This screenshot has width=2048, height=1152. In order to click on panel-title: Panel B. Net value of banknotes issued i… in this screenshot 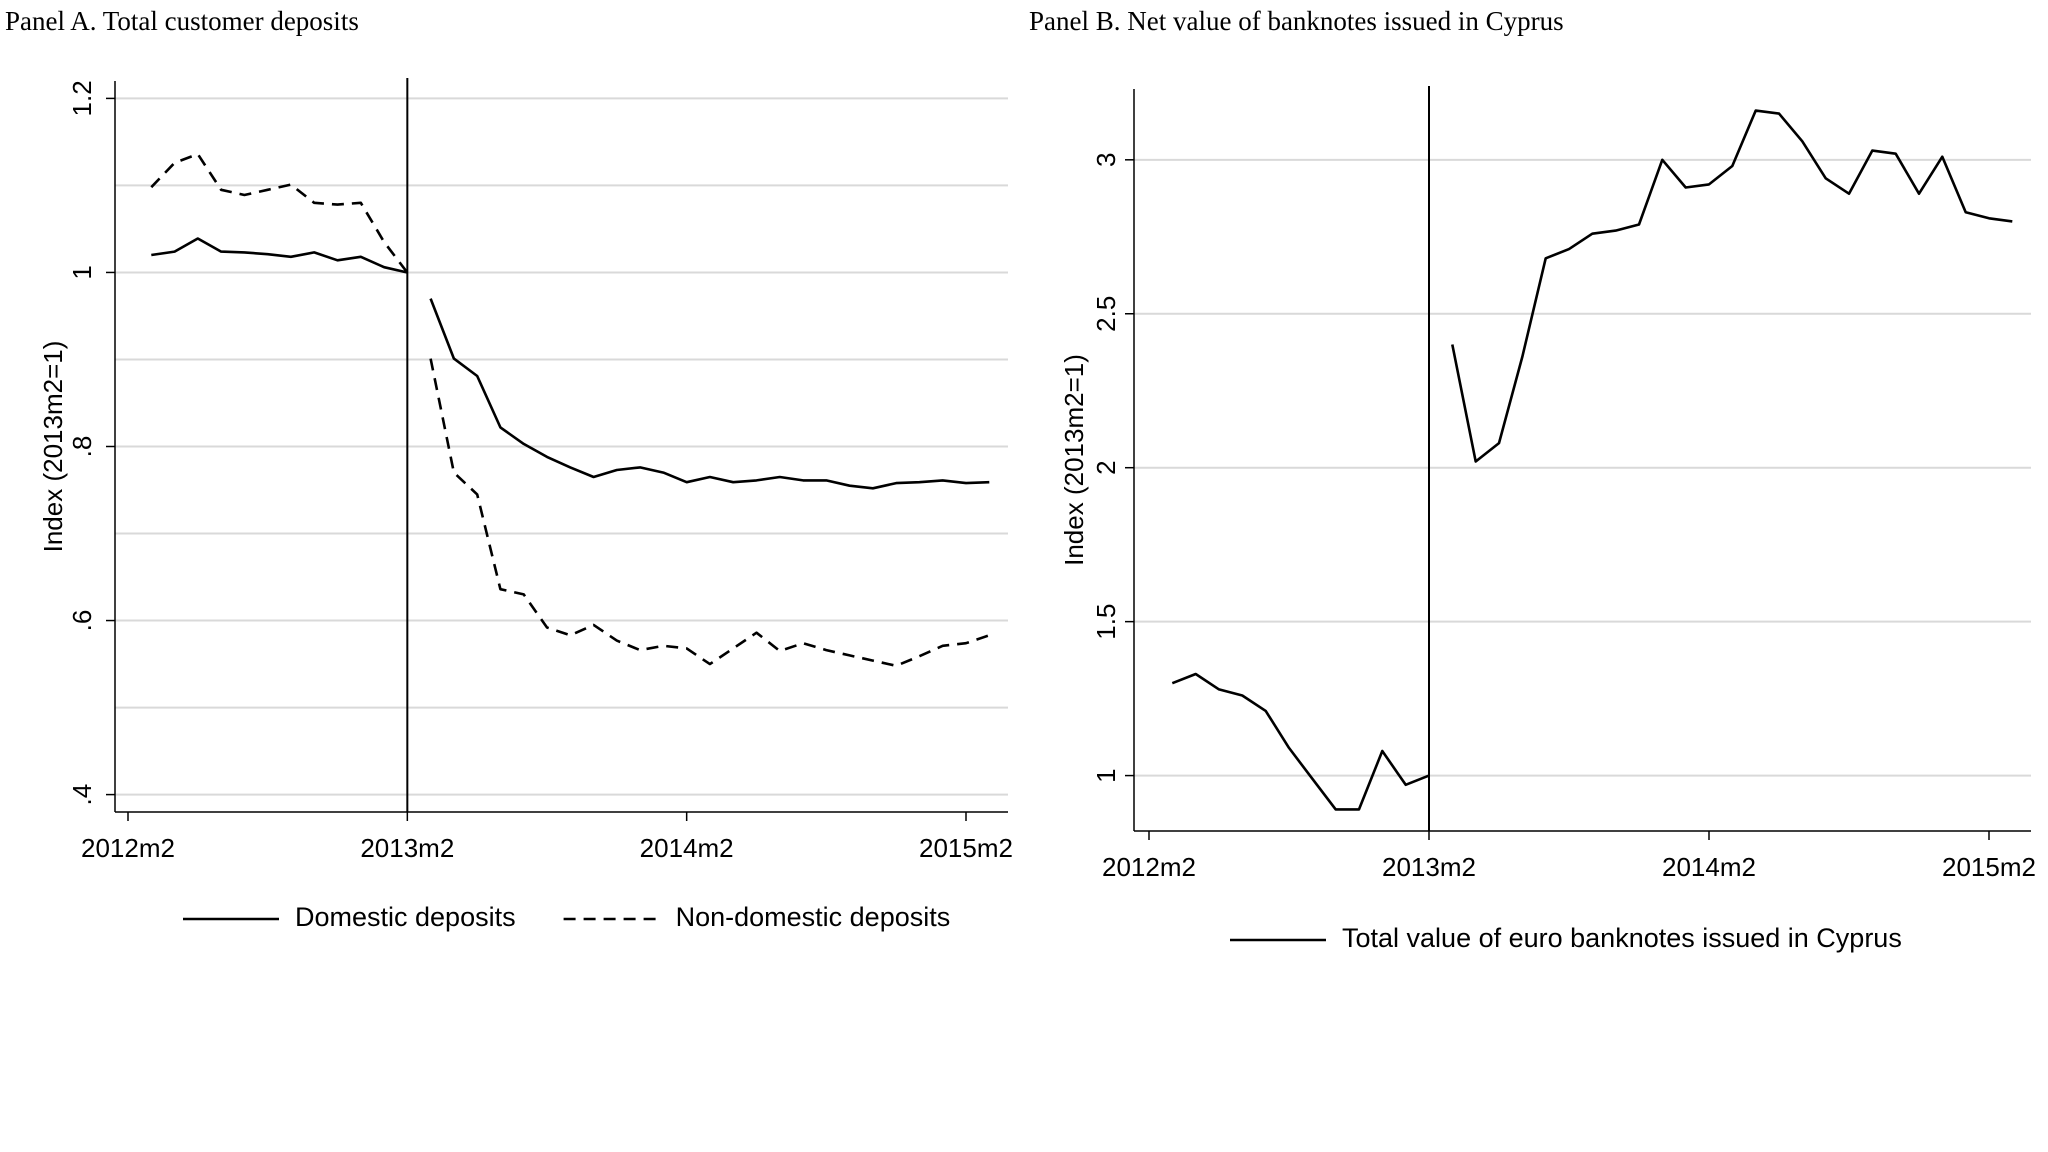, I will do `click(1296, 21)`.